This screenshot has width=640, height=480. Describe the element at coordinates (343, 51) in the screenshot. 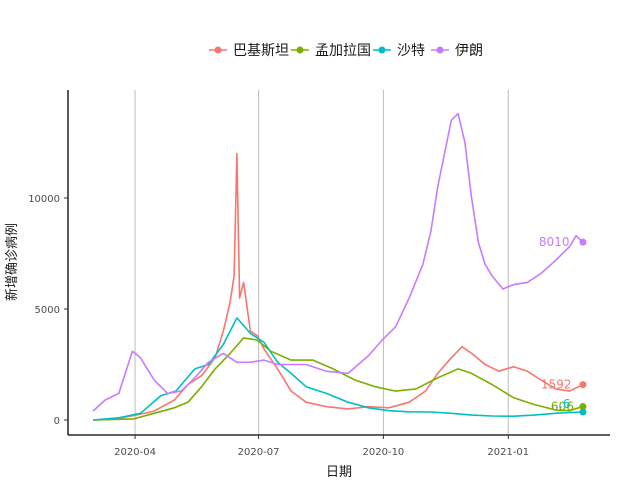

I see `legend-label-1: 孟加拉国` at that location.